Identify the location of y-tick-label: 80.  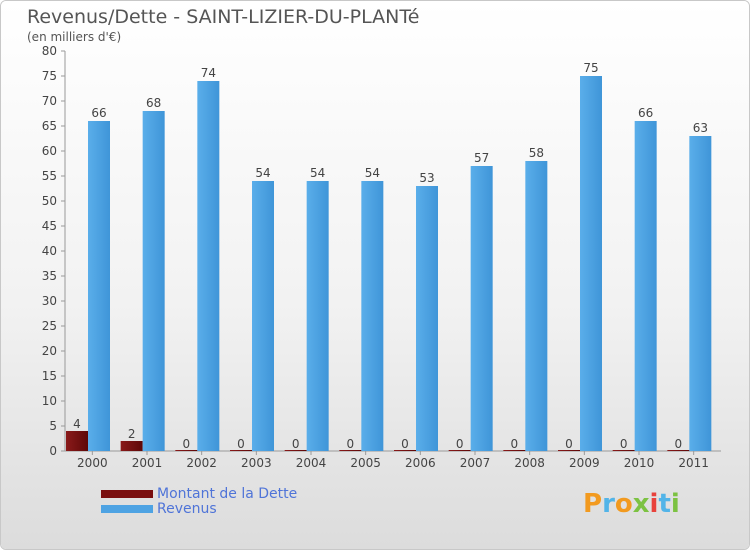
(49, 51).